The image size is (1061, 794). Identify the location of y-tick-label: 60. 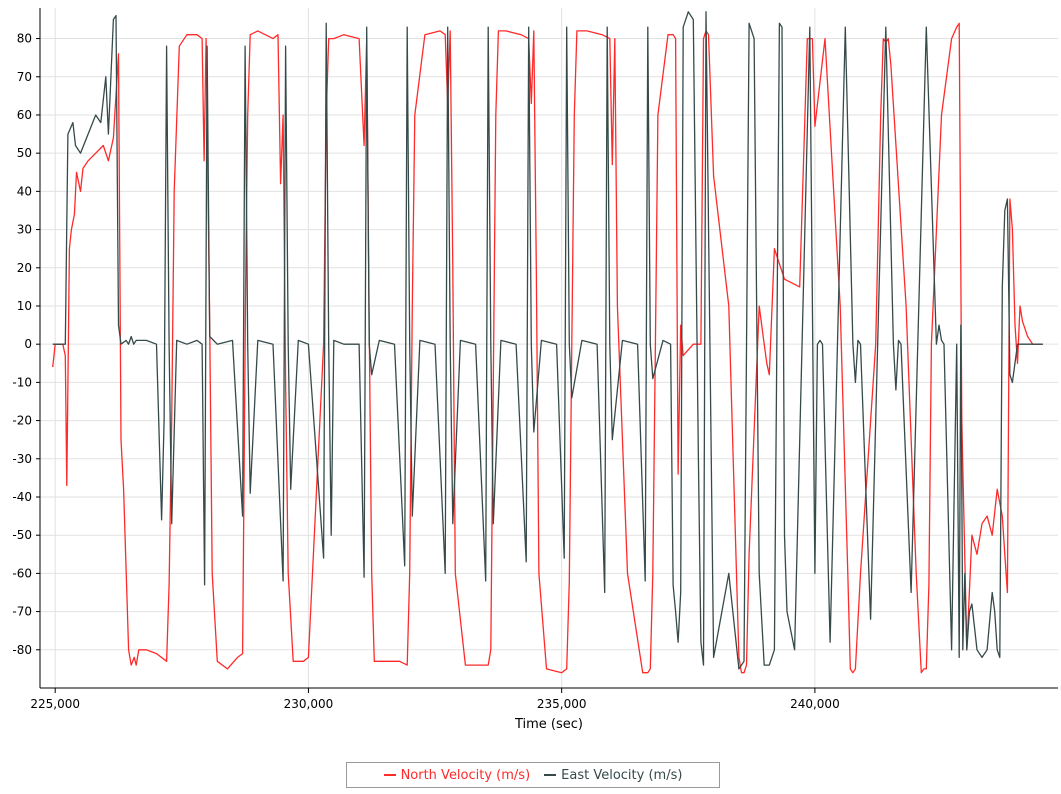
(24, 115).